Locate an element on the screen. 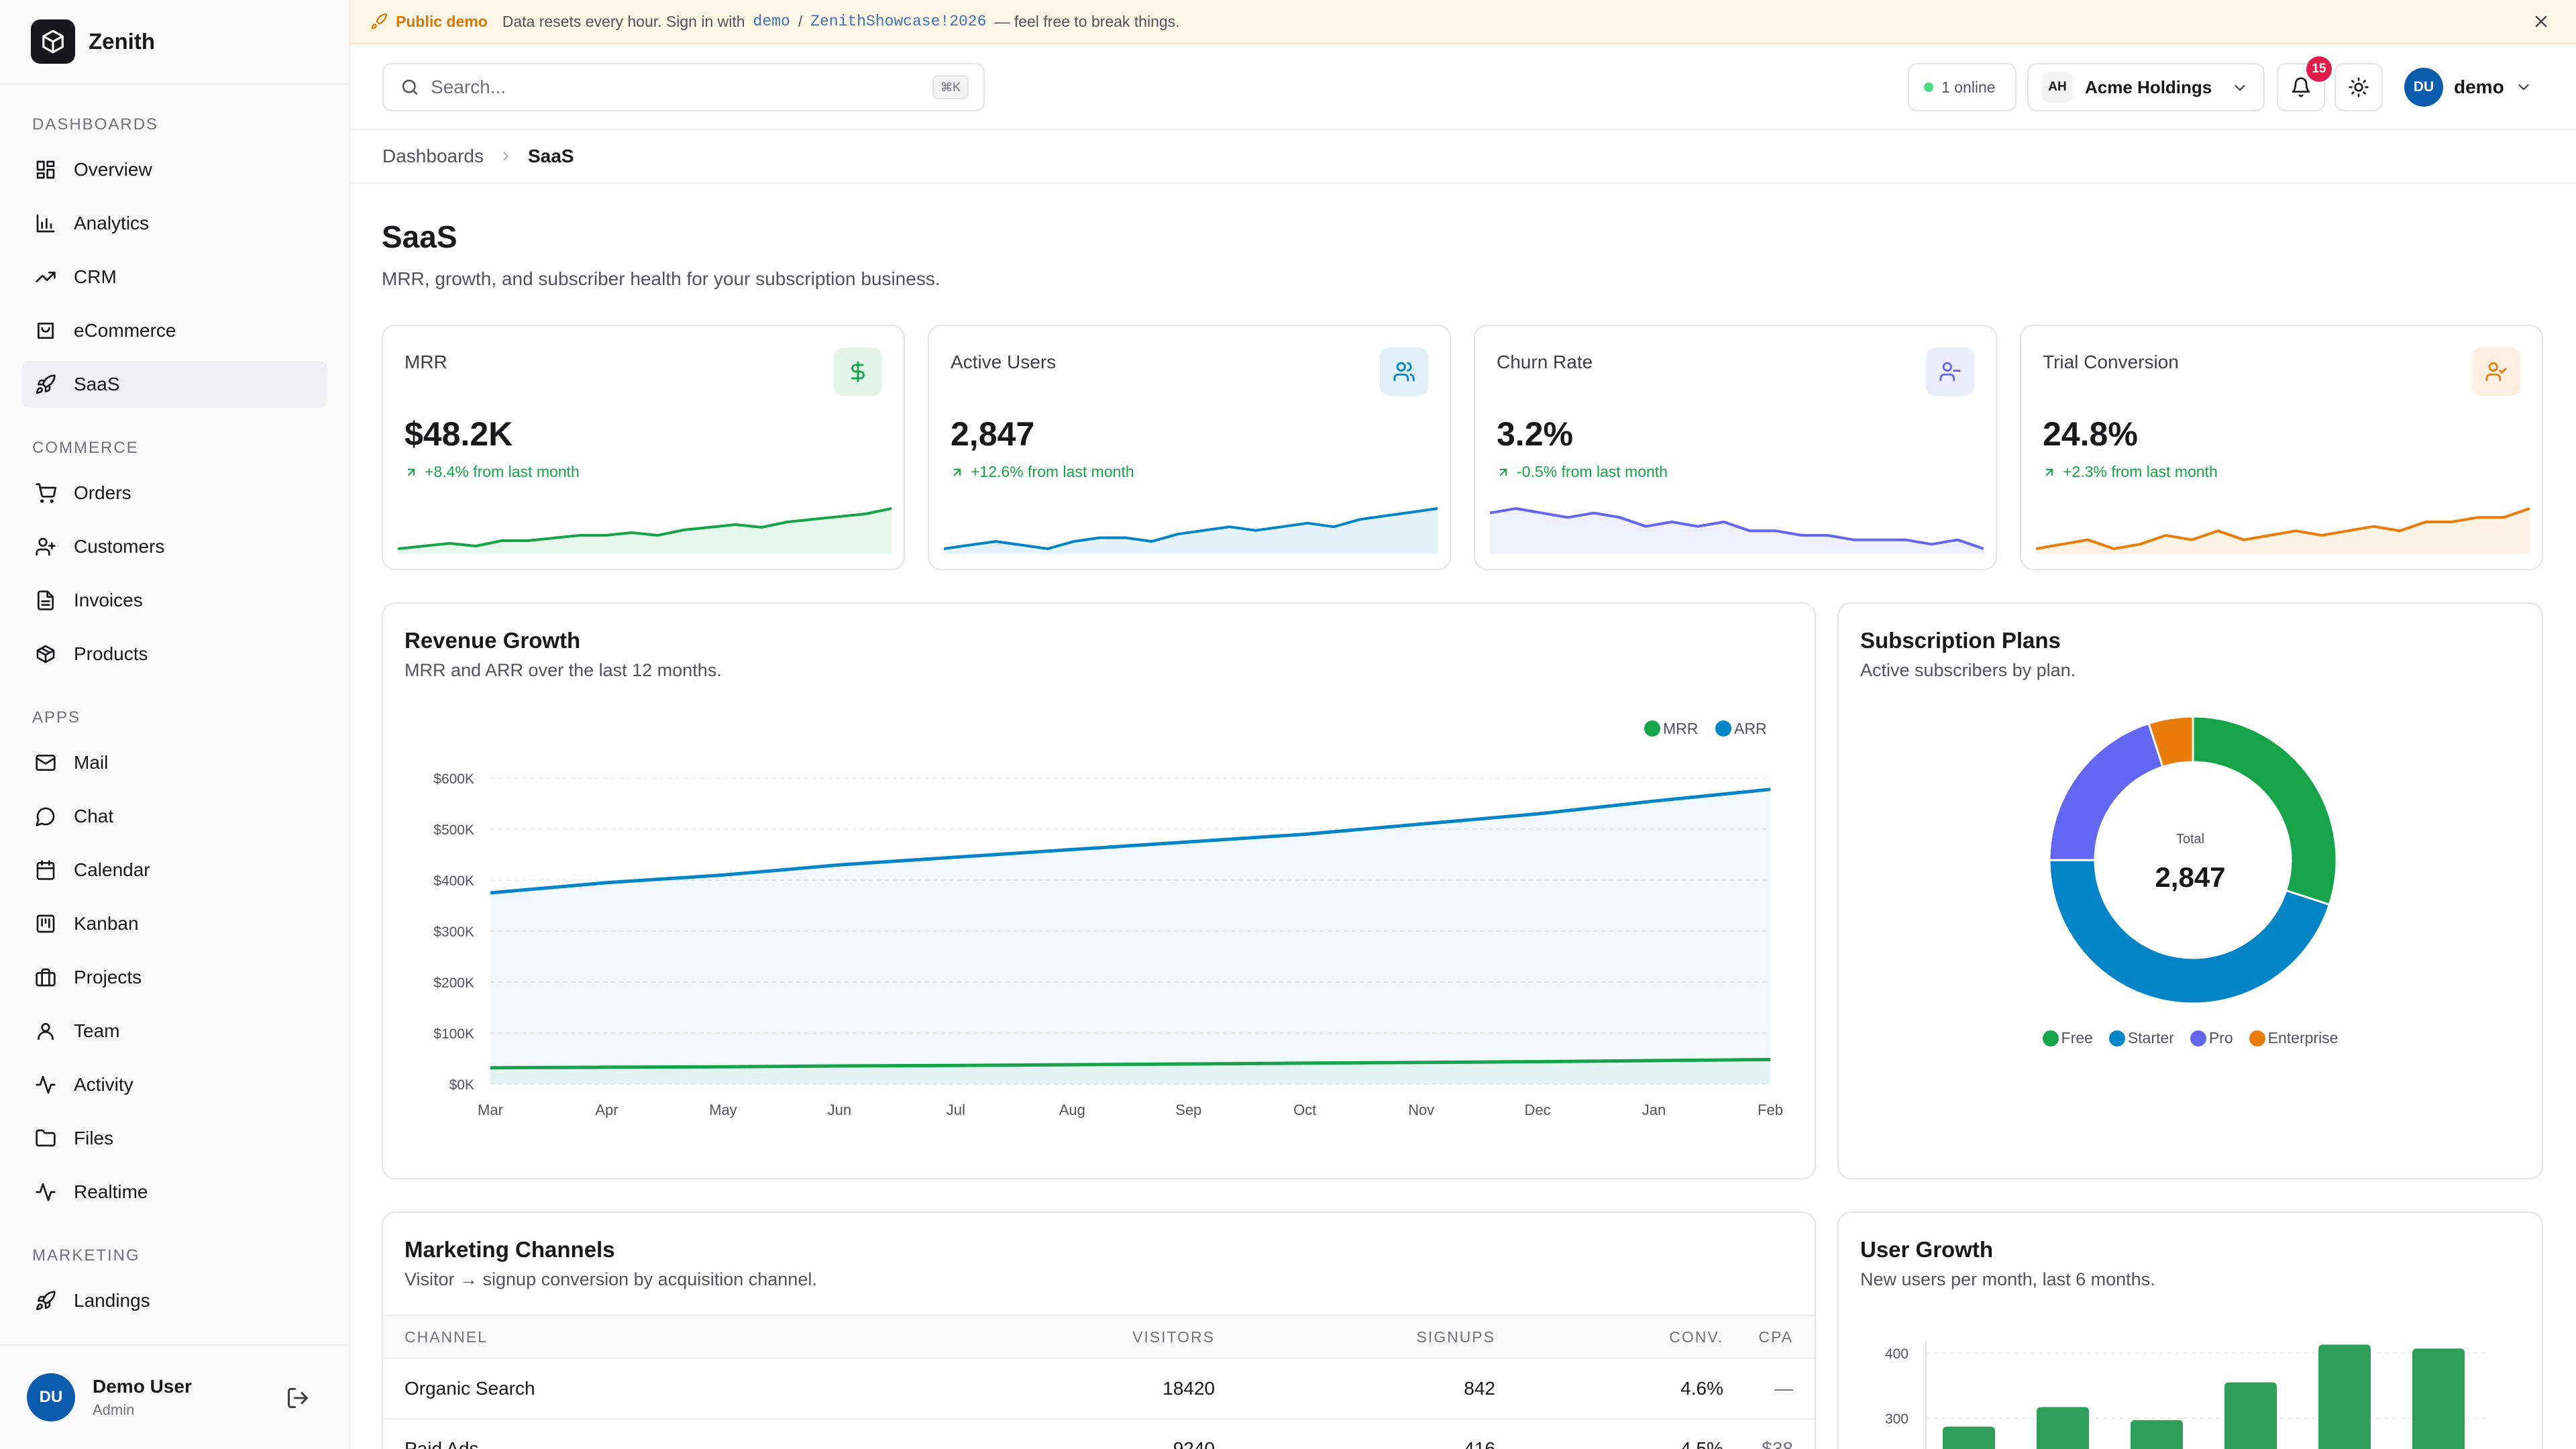 This screenshot has height=1449, width=2576. sidebar-item-calendar: Calendar is located at coordinates (174, 870).